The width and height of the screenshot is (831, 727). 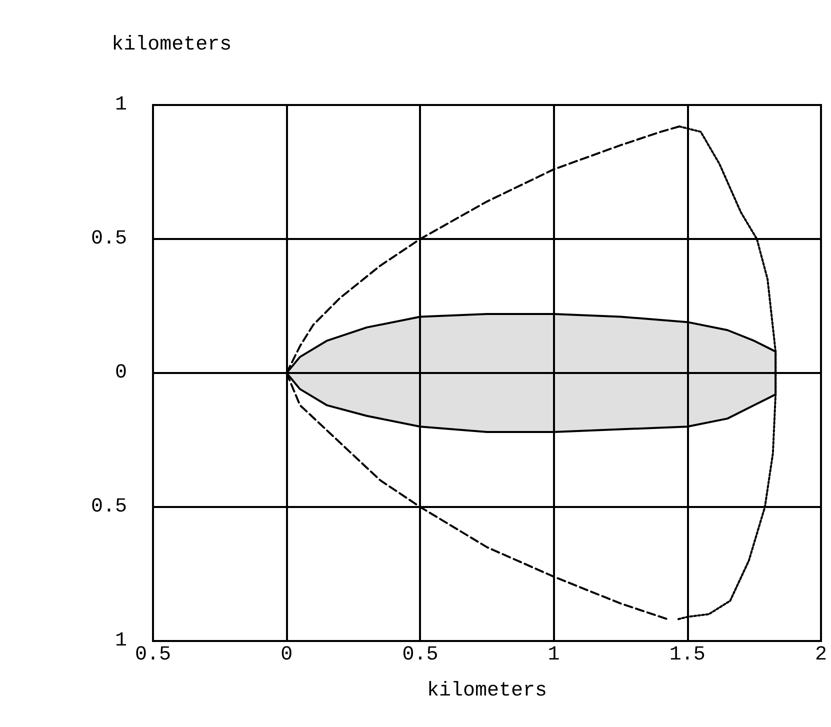 I want to click on x-tick-label: 1, so click(x=554, y=655).